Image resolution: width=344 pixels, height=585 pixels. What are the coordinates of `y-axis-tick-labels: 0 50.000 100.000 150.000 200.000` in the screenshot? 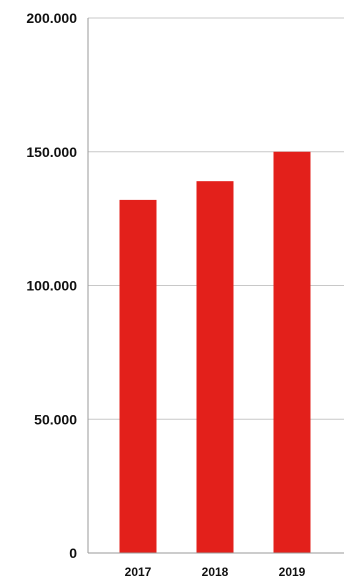 It's located at (51, 285).